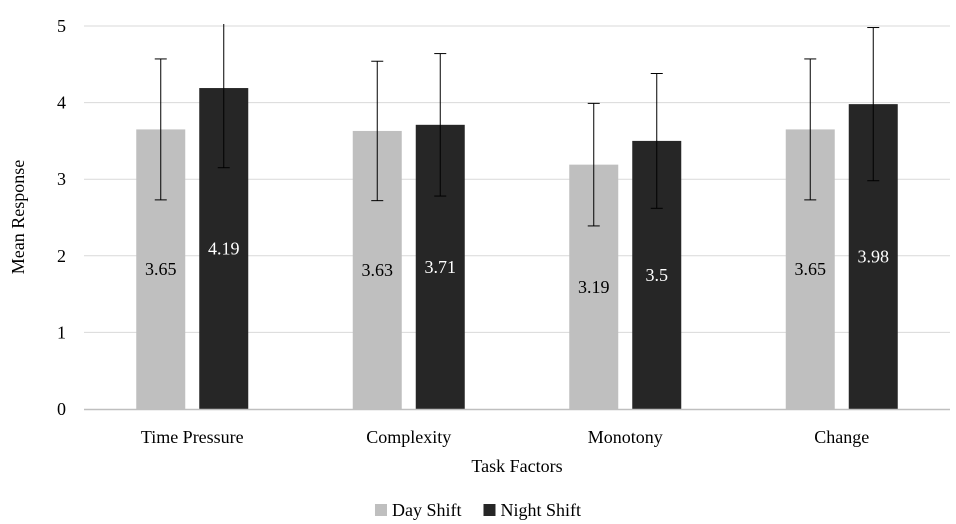 The height and width of the screenshot is (524, 956). What do you see at coordinates (378, 270) in the screenshot?
I see `data-label: 3.63` at bounding box center [378, 270].